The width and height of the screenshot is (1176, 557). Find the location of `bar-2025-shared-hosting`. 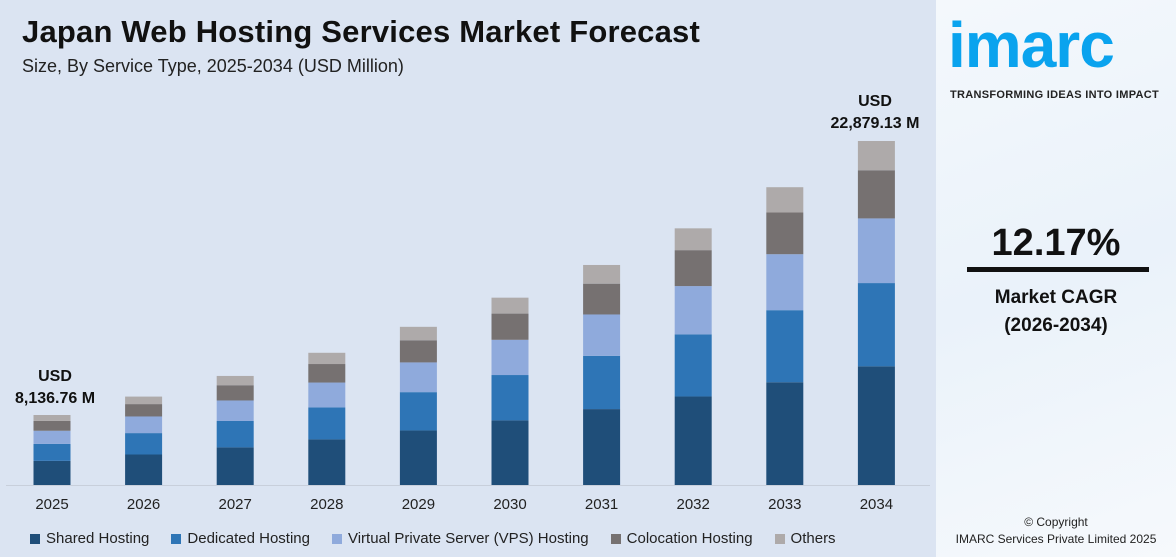

bar-2025-shared-hosting is located at coordinates (52, 472).